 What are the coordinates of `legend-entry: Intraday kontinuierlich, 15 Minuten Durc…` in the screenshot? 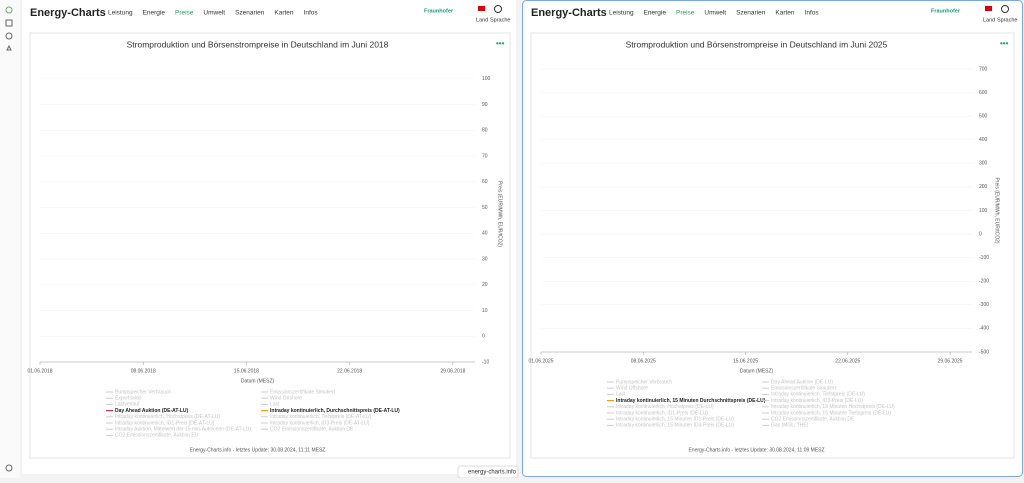 It's located at (691, 401).